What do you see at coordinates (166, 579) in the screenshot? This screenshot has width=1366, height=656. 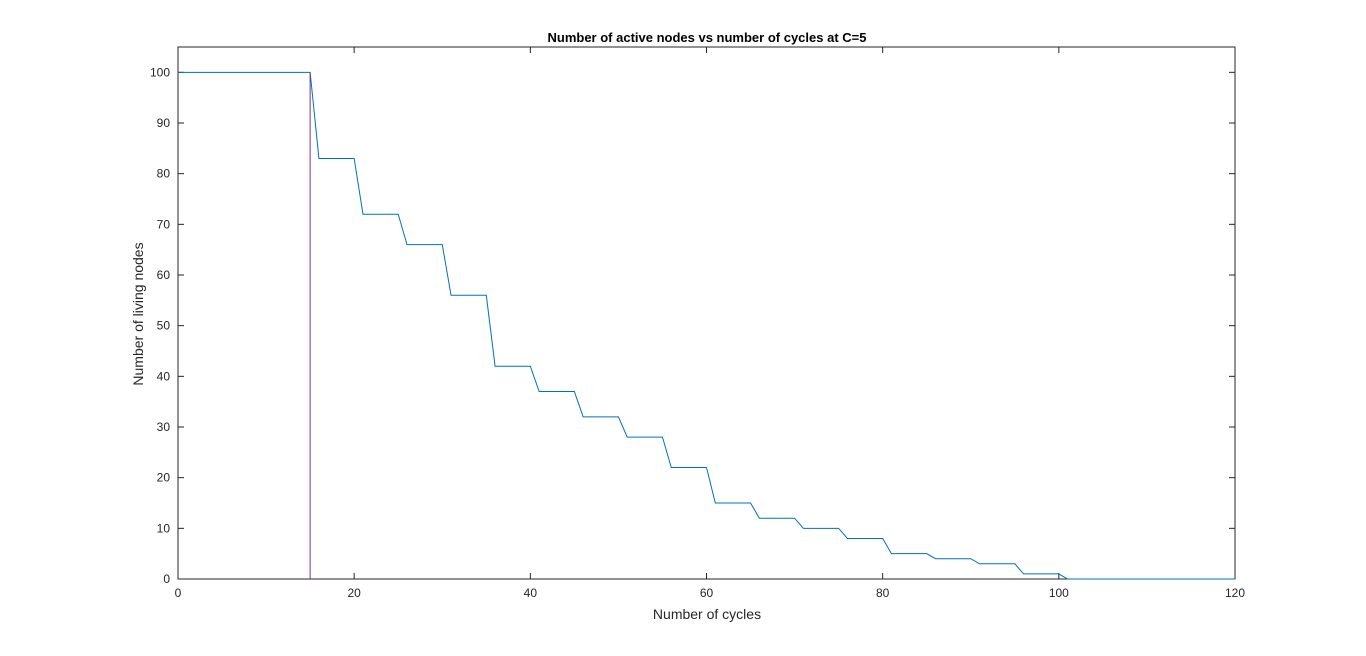 I see `y-tick-label: 0` at bounding box center [166, 579].